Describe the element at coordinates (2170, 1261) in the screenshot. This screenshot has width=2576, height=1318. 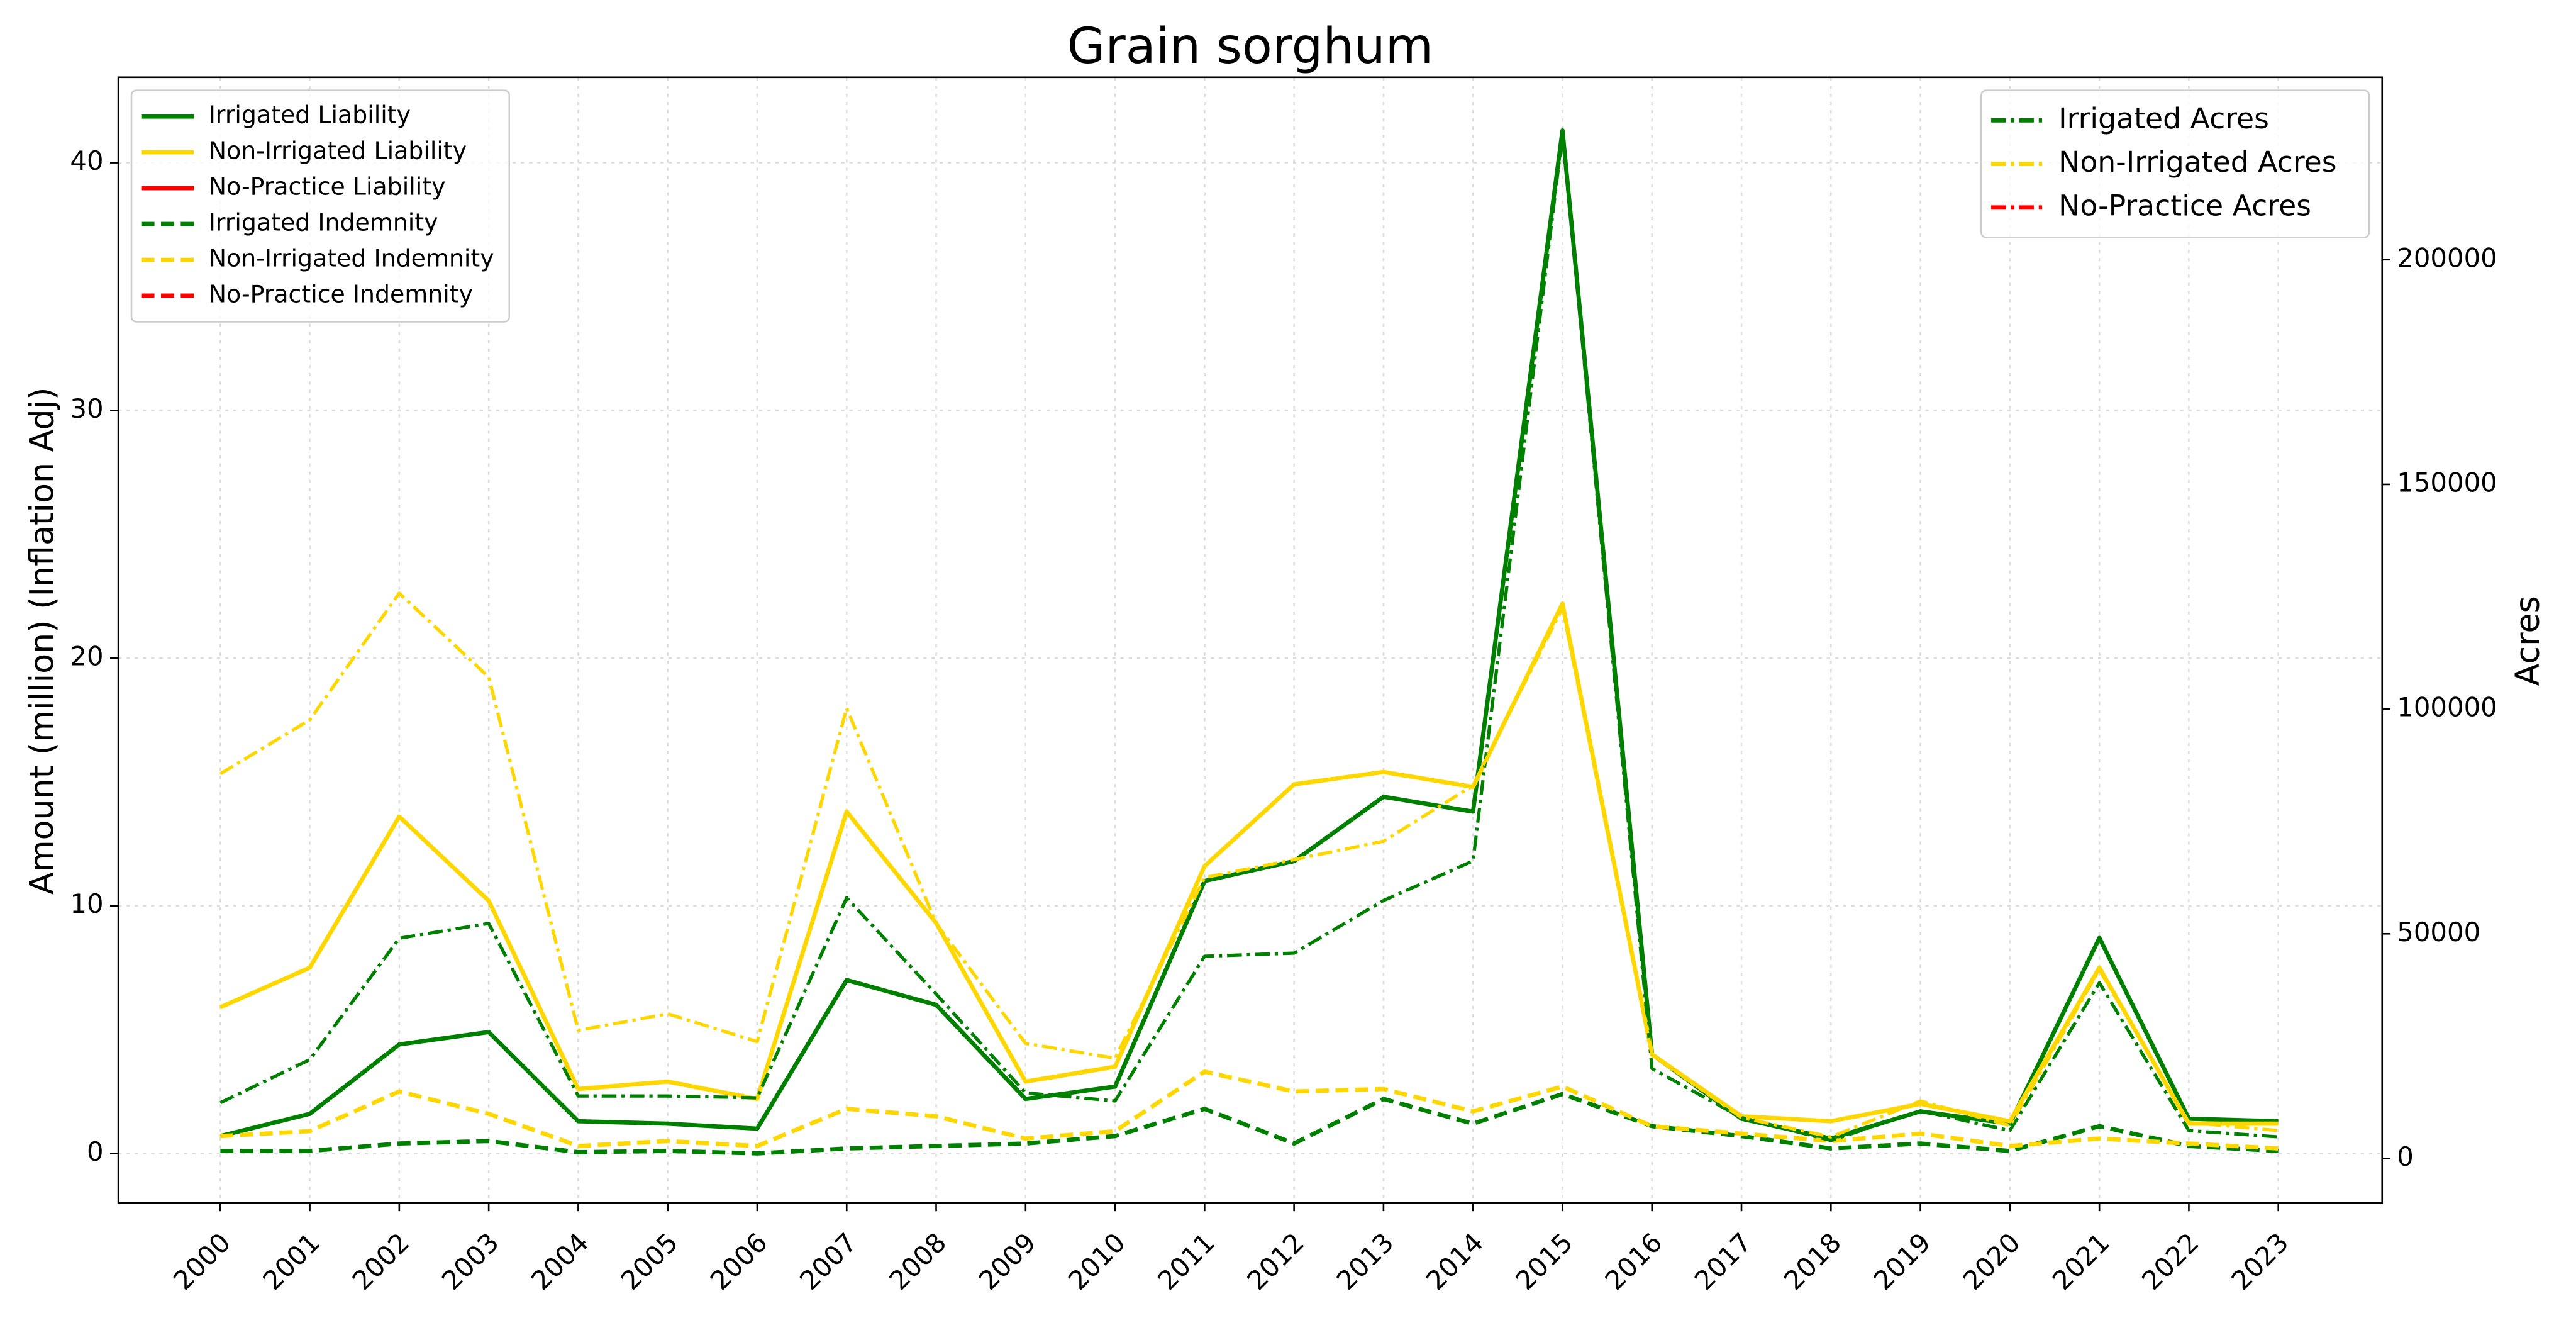
I see `x-tick-label: 2022` at that location.